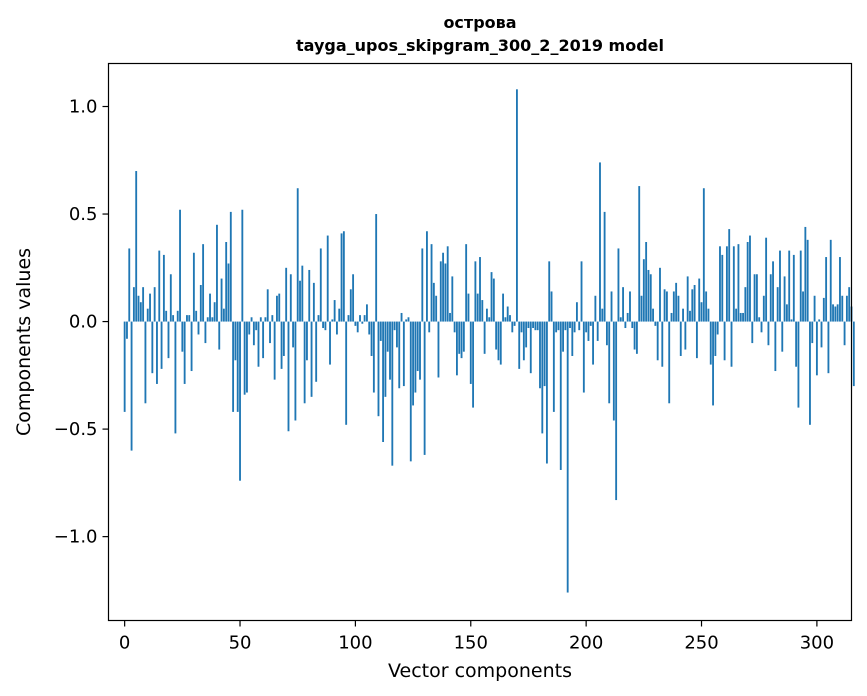 The height and width of the screenshot is (696, 867). What do you see at coordinates (355, 643) in the screenshot?
I see `x-tick-label: 100` at bounding box center [355, 643].